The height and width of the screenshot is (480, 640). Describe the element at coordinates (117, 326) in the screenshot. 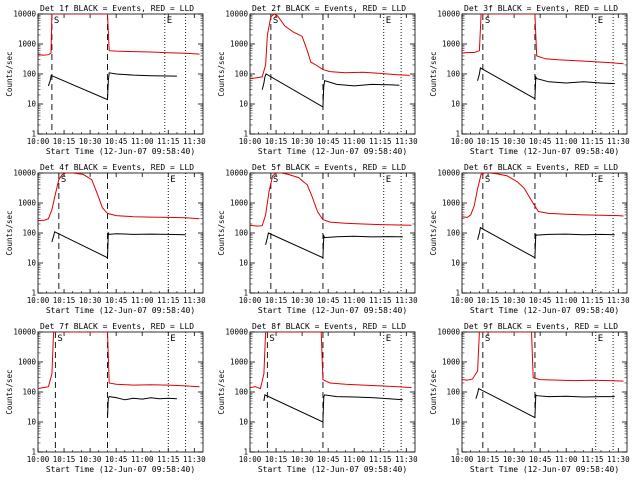

I see `panel-title: Det 7f BLACK = Events, RED = LLD` at that location.